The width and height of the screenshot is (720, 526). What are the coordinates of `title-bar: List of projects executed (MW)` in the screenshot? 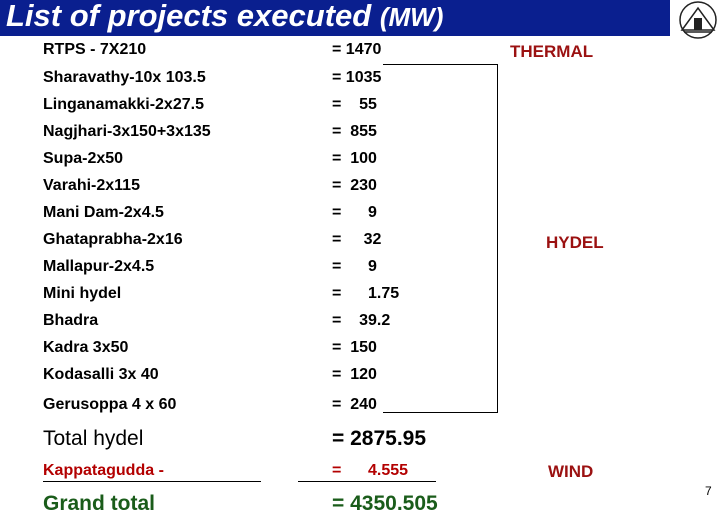 It's located at (335, 18).